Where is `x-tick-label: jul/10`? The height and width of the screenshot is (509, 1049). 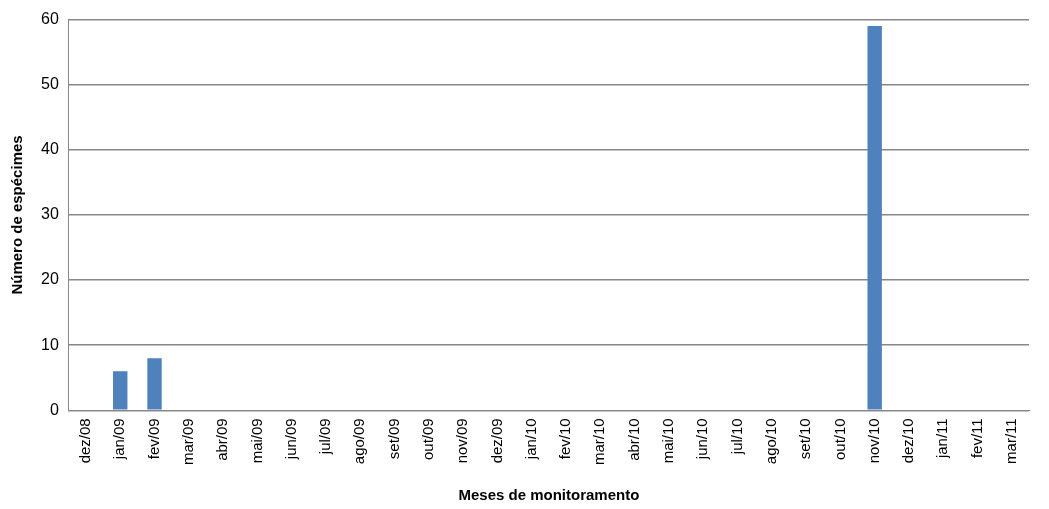 x-tick-label: jul/10 is located at coordinates (736, 437).